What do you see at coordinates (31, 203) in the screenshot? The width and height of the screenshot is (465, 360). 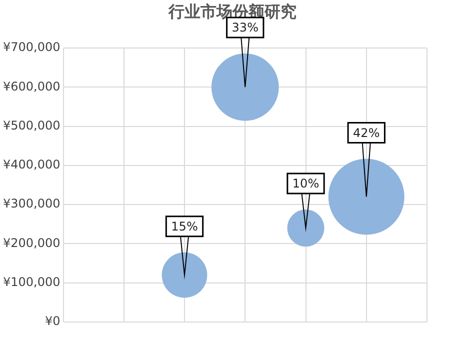 I see `y-tick-label: ¥300,000` at bounding box center [31, 203].